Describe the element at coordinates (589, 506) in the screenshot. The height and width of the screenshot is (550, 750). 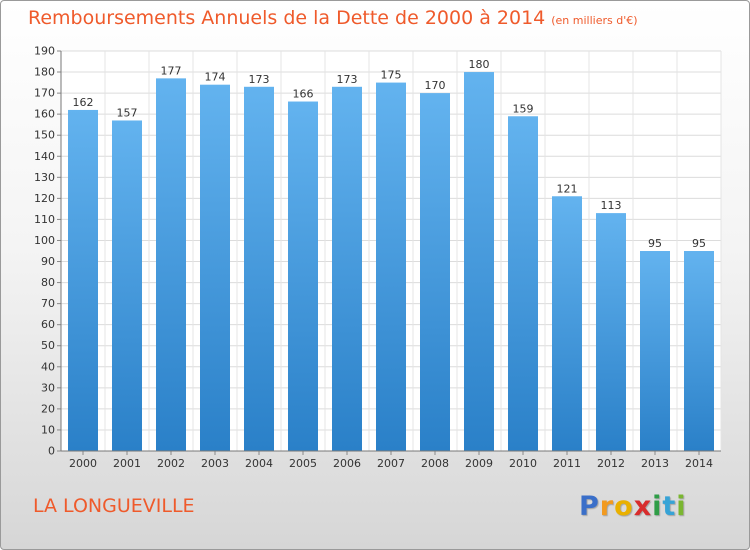
I see `logo-letter: P` at that location.